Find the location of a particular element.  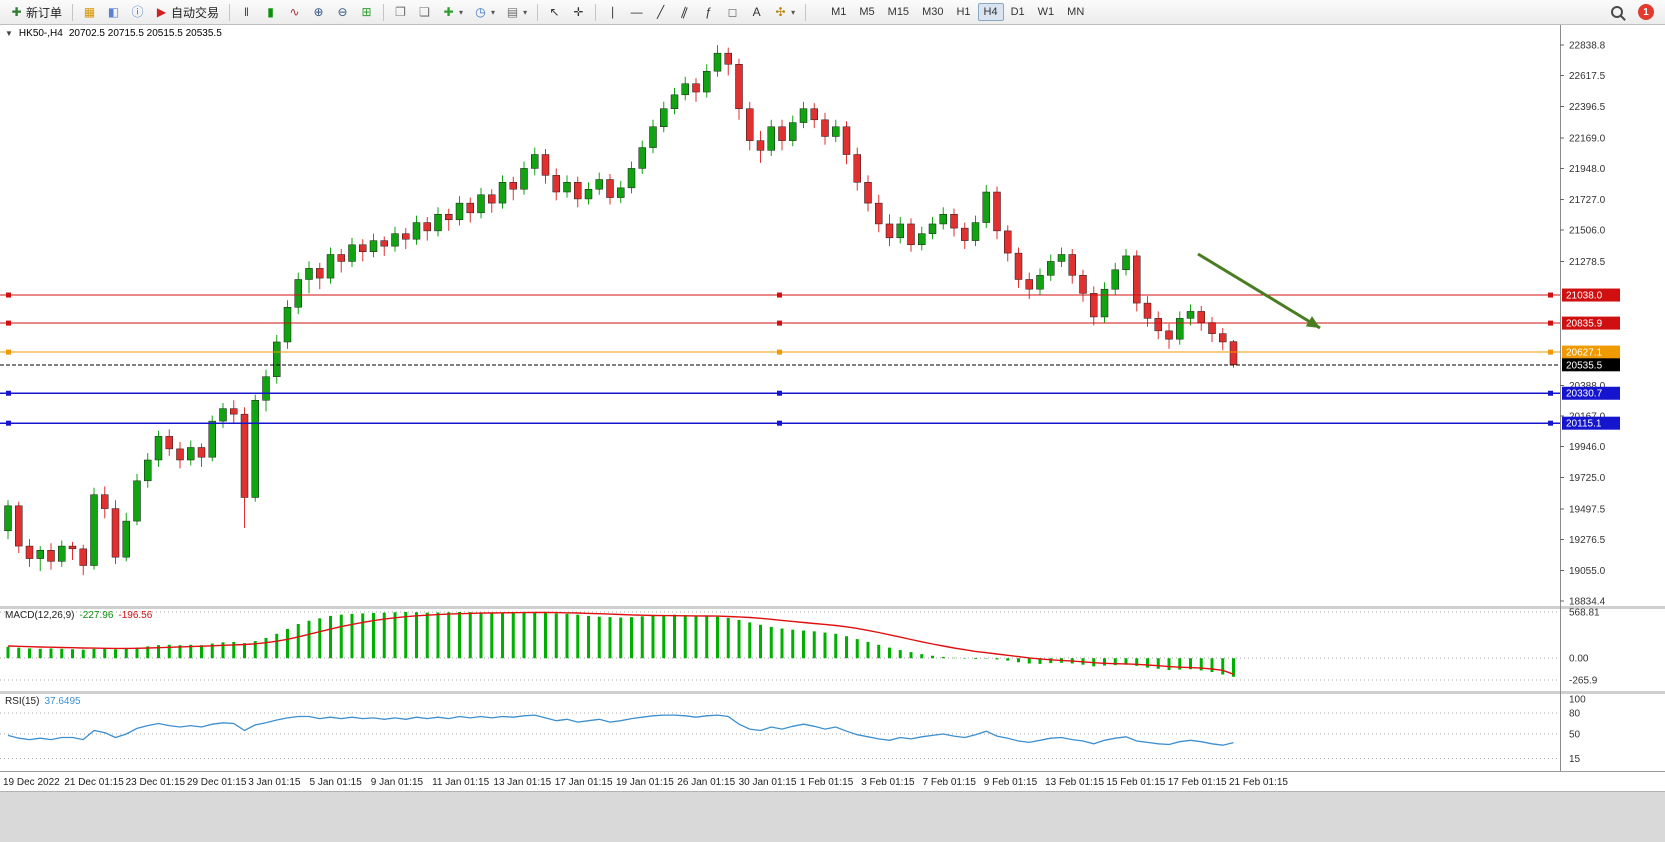

candlestick-button: ▮ is located at coordinates (270, 12).